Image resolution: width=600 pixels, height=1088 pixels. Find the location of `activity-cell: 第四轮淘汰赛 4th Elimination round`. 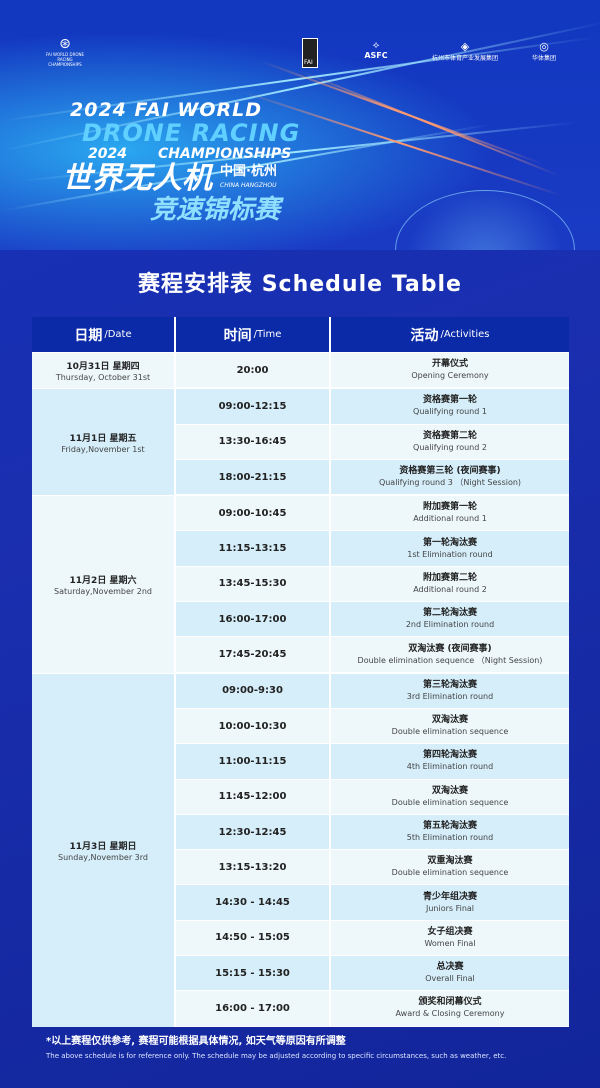

activity-cell: 第四轮淘汰赛 4th Elimination round is located at coordinates (450, 761).